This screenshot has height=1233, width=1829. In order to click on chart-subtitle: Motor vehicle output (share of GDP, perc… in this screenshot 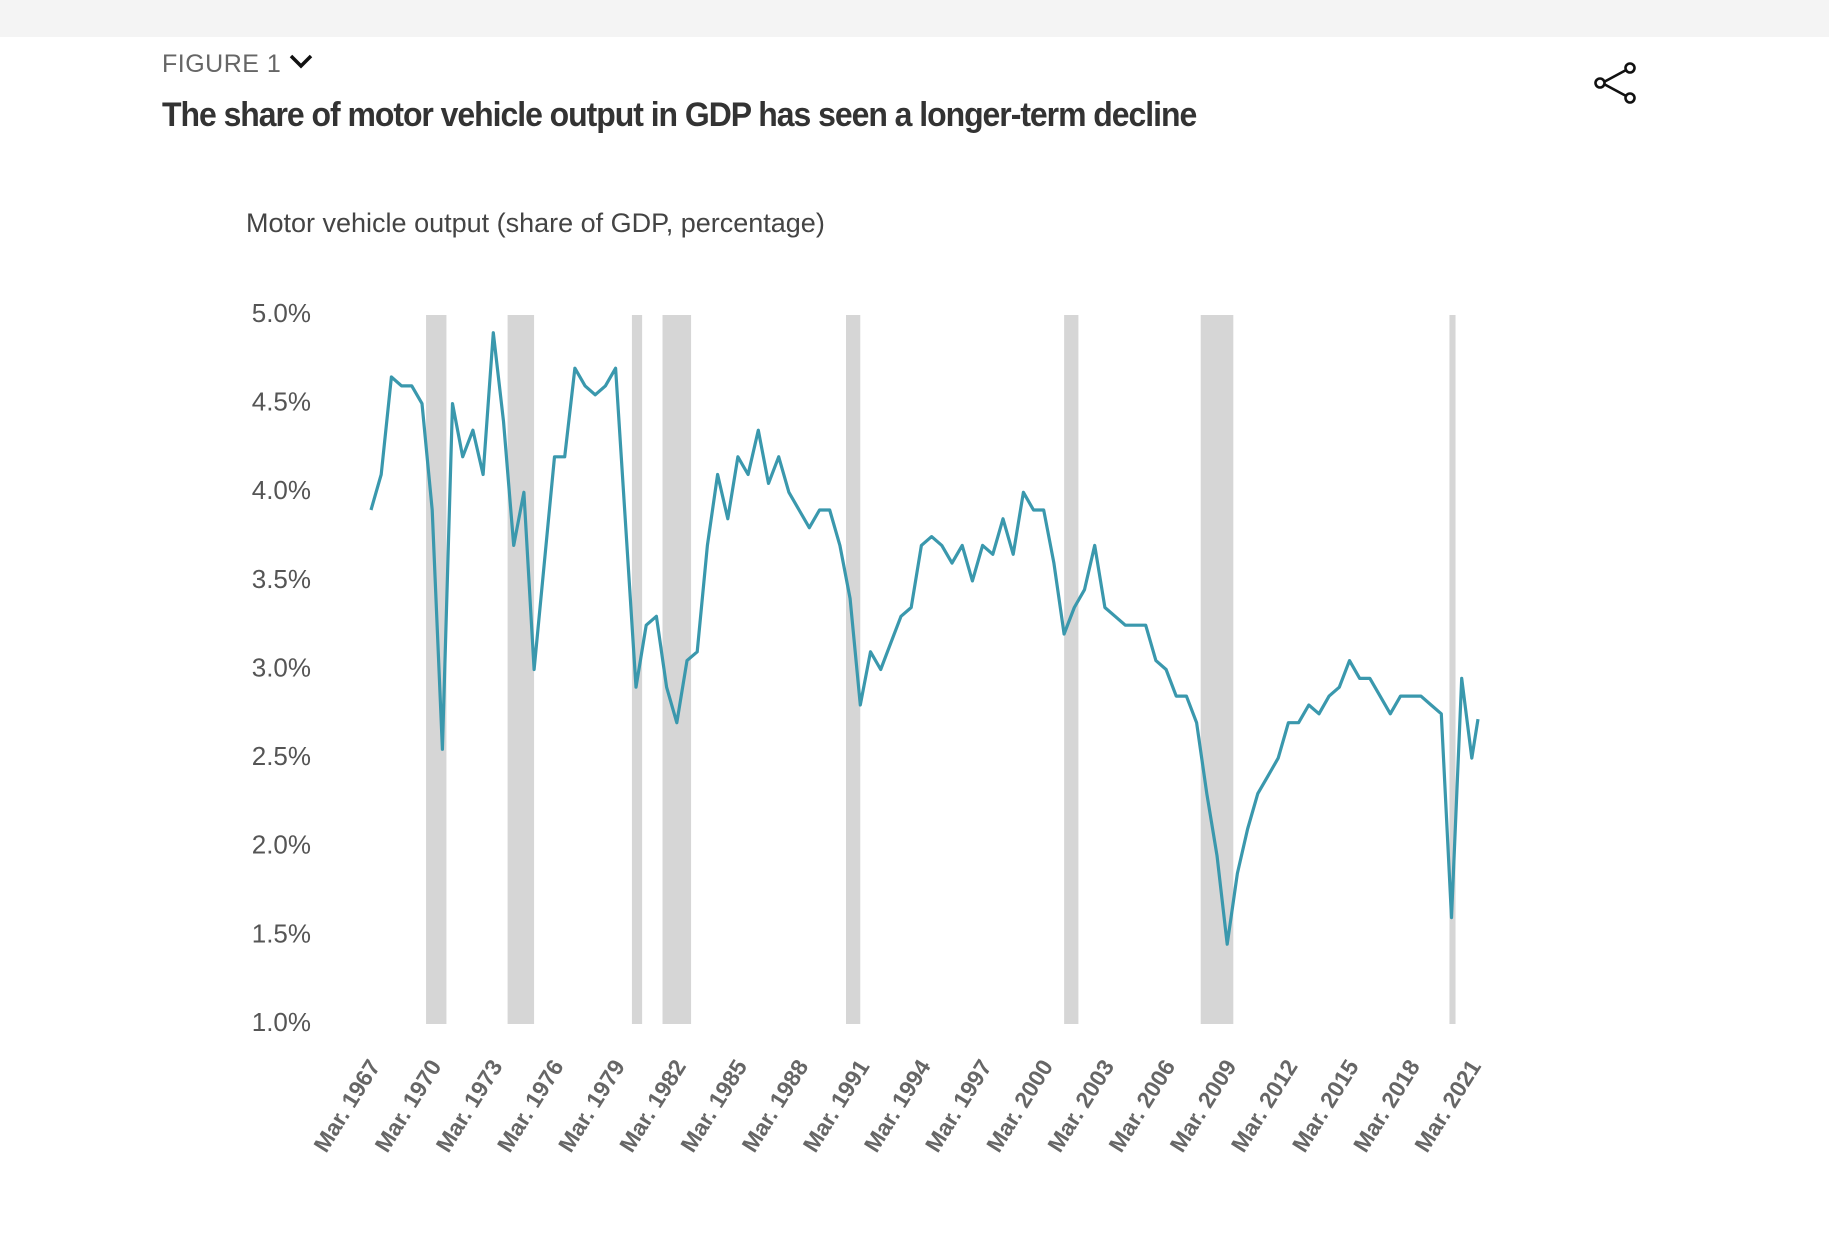, I will do `click(535, 223)`.